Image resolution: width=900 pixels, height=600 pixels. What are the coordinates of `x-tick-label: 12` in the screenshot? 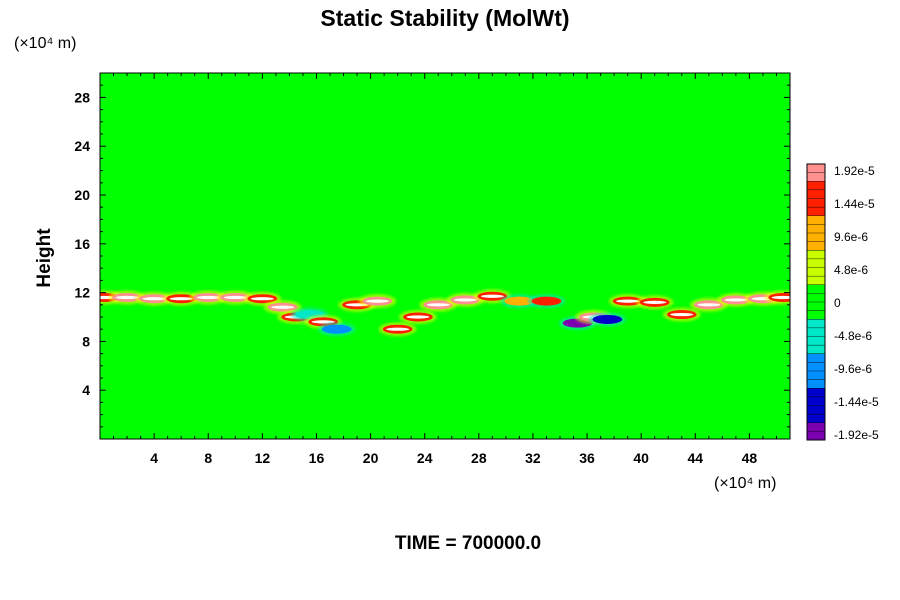 It's located at (263, 458).